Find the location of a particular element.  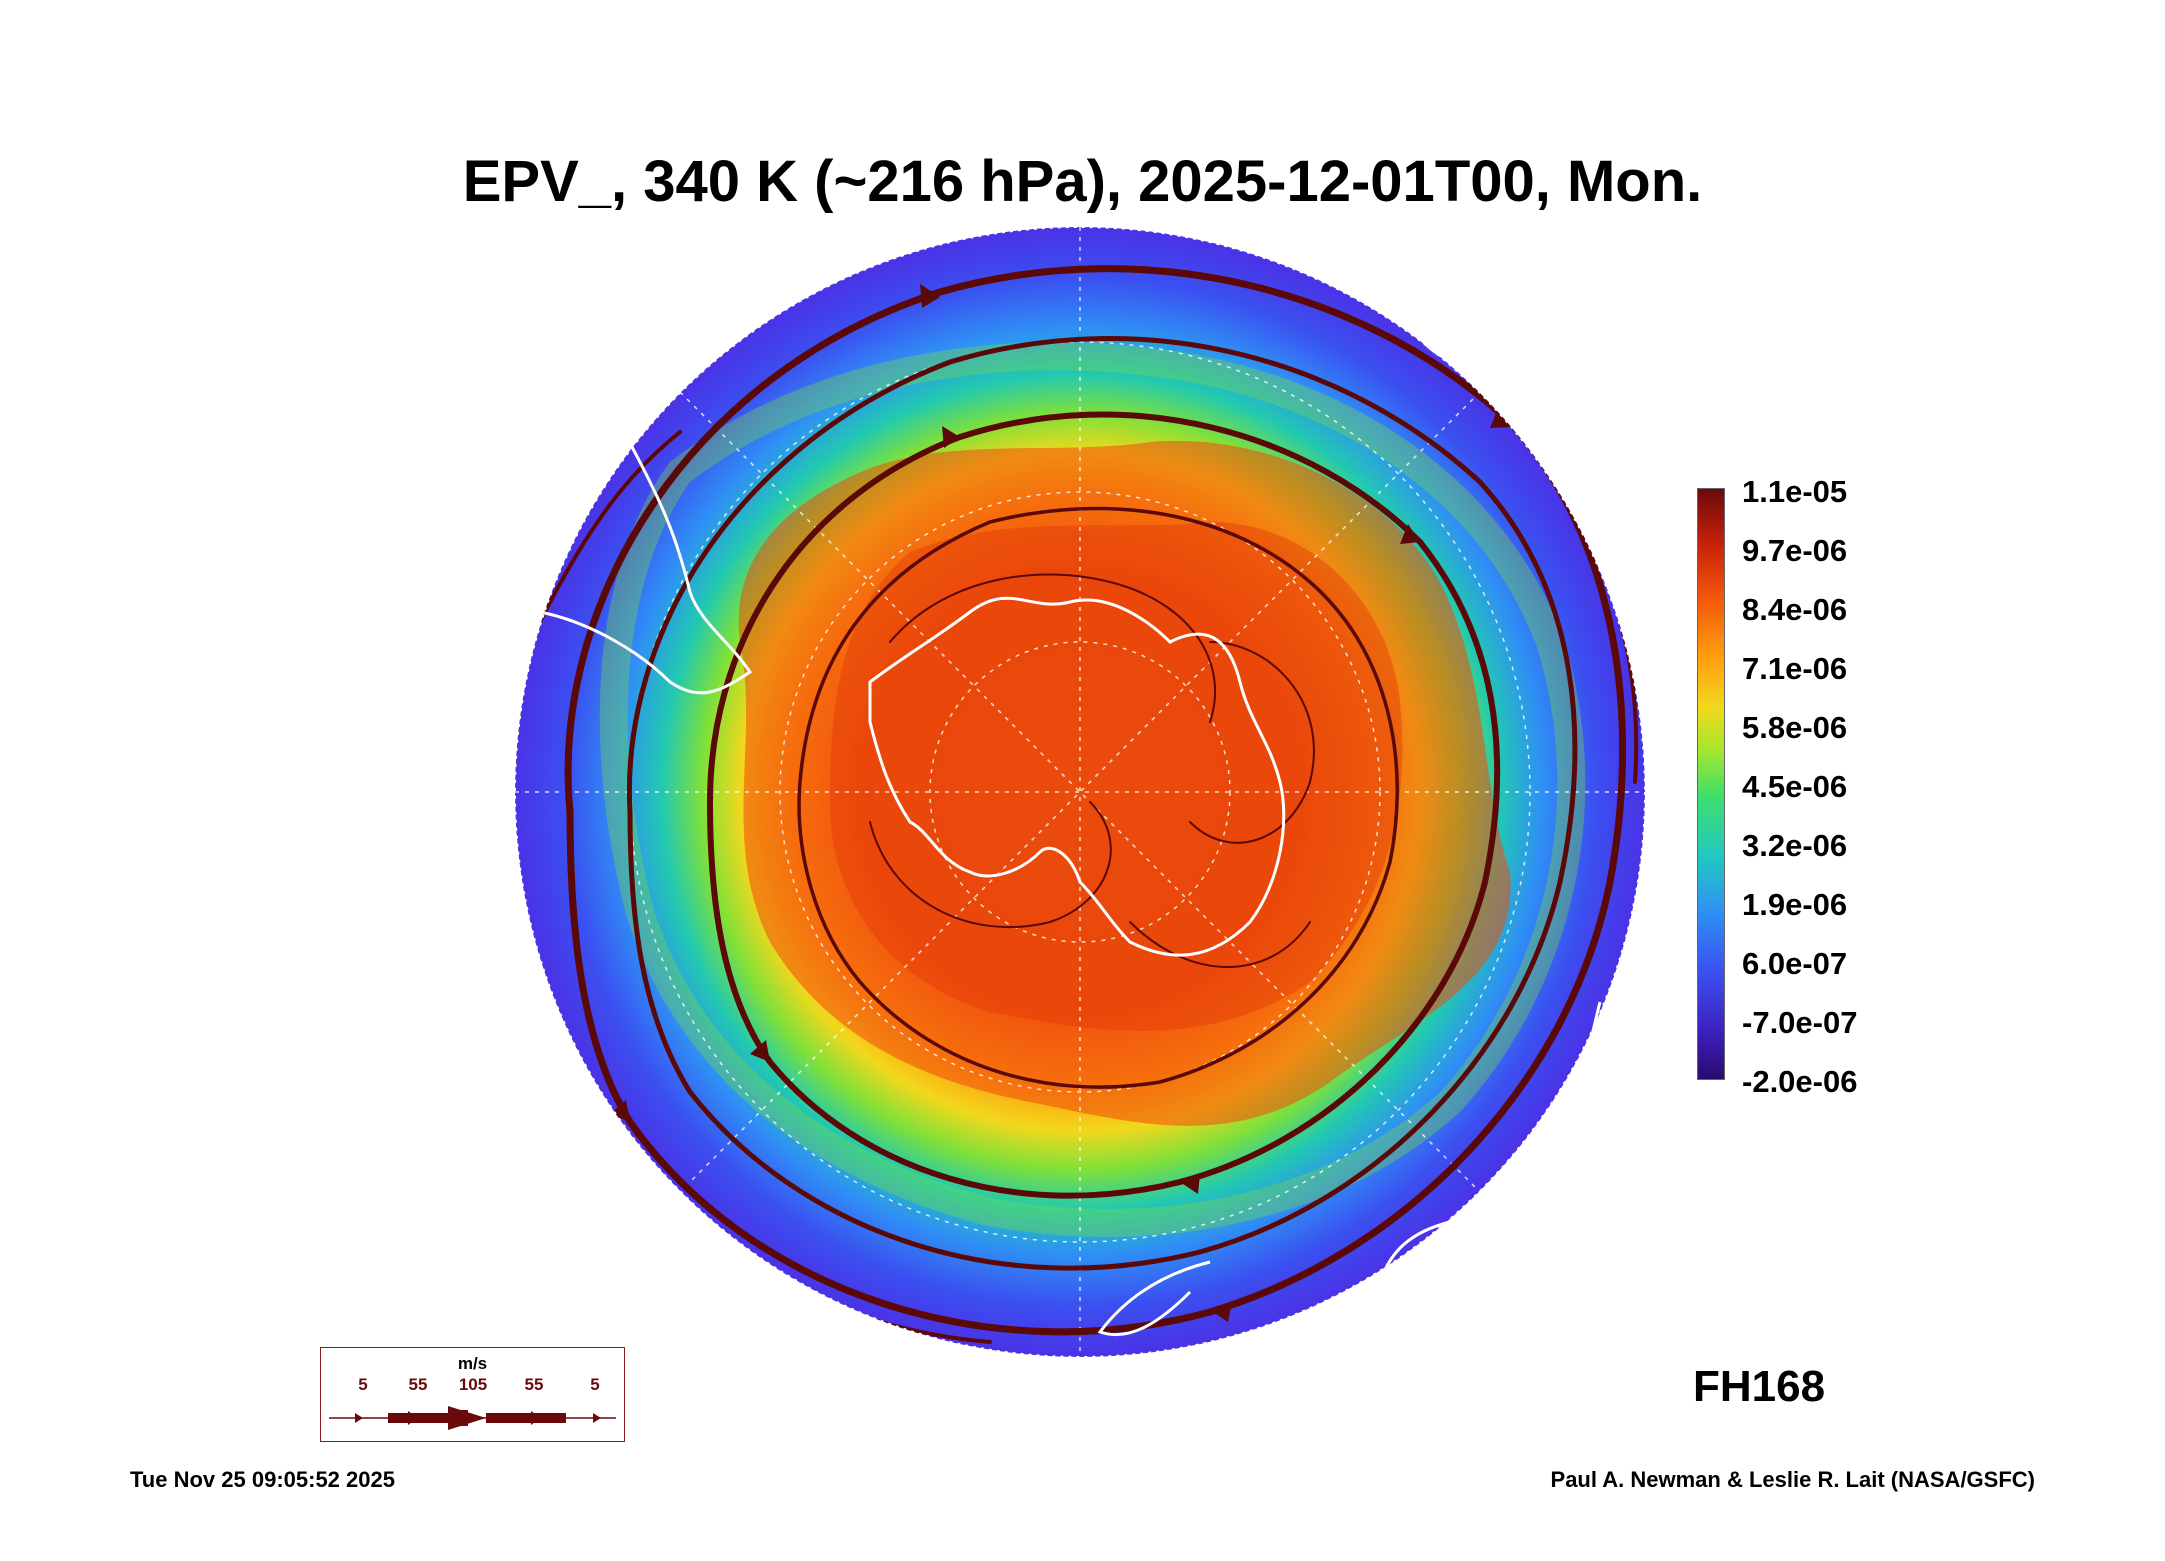

colorbar-tick-label: -7.0e-07 is located at coordinates (1800, 1022).